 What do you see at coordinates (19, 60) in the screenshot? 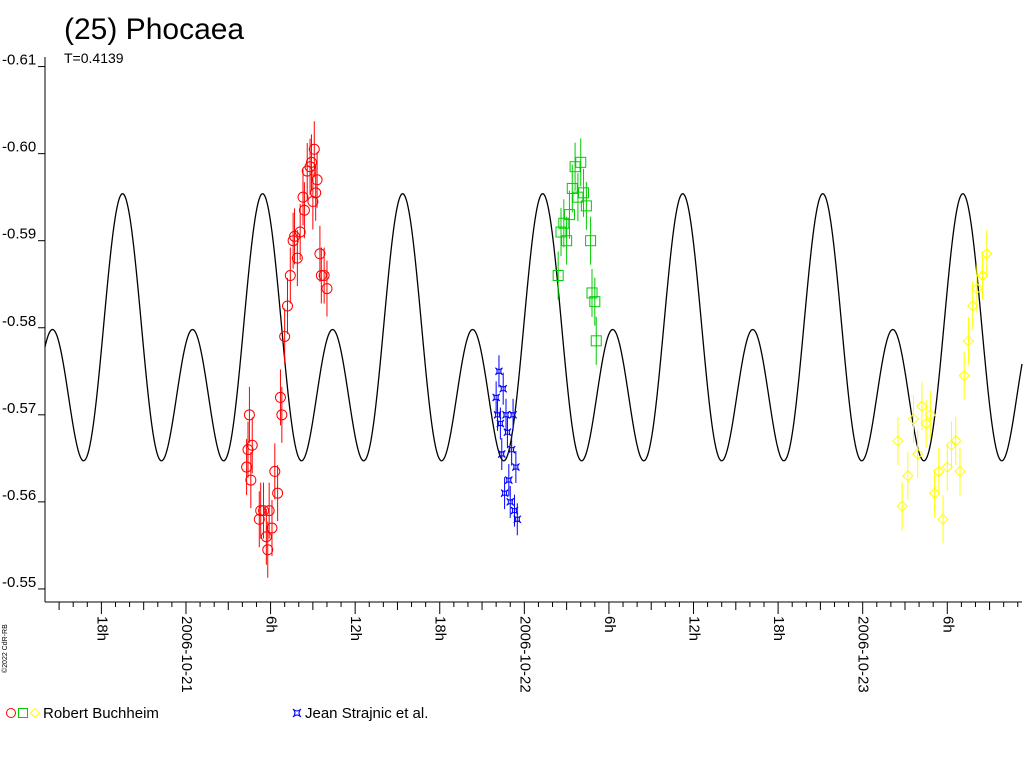
I see `y-tick-label: -0.61` at bounding box center [19, 60].